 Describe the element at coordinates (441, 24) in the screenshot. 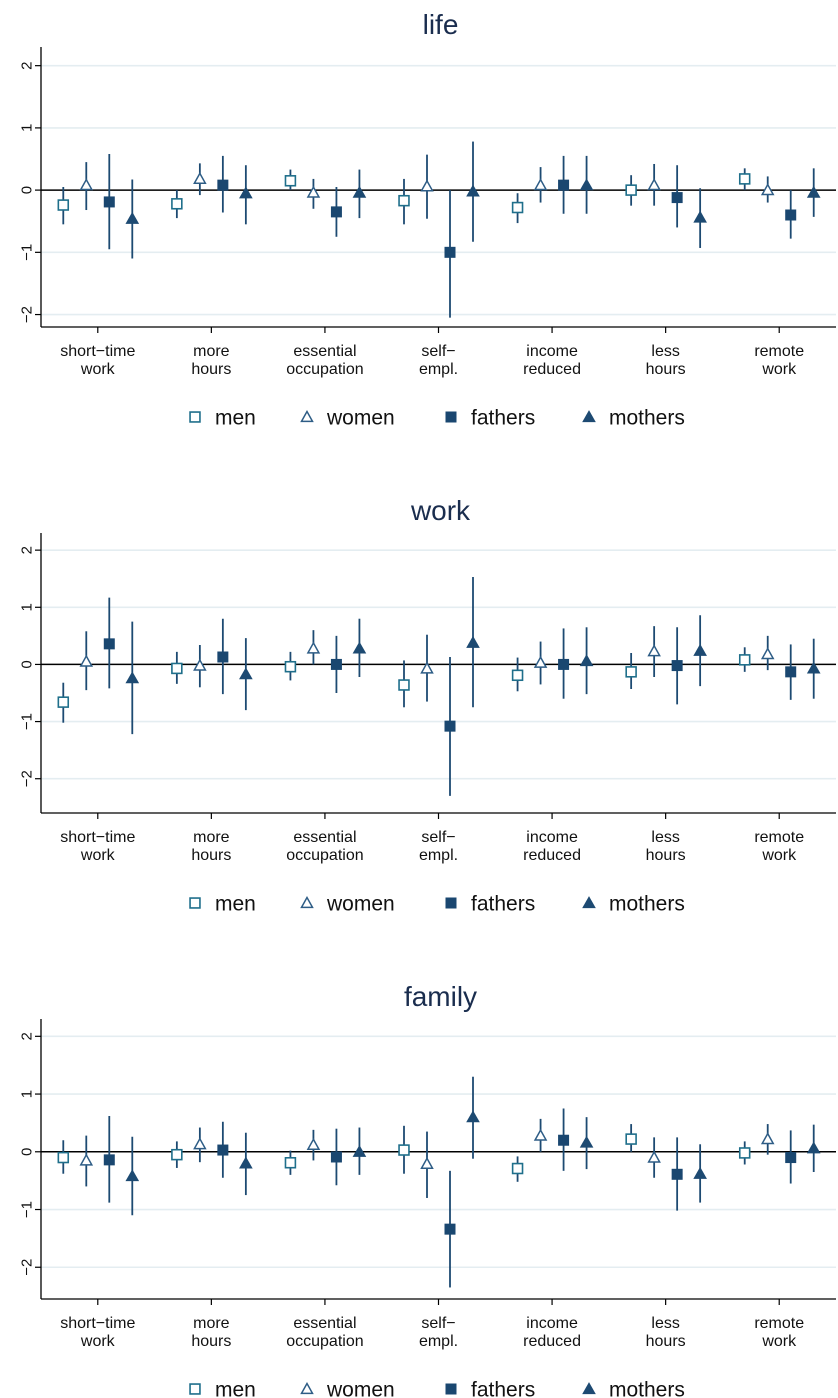

I see `chart-title: life` at that location.